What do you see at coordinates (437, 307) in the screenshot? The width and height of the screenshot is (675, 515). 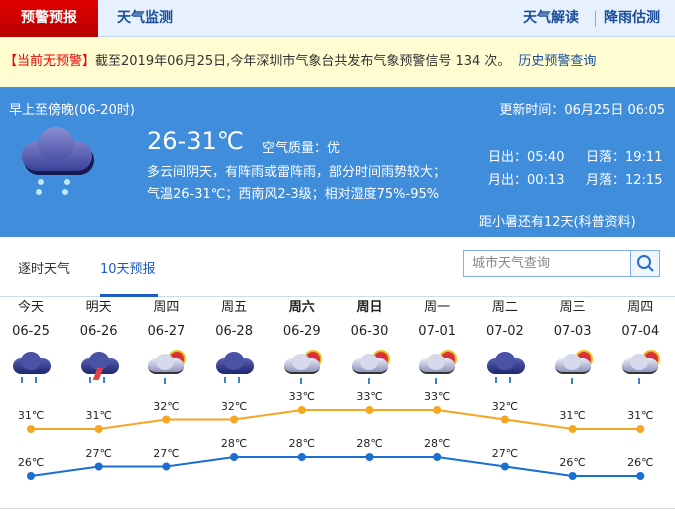 I see `forecast-day: 周一` at bounding box center [437, 307].